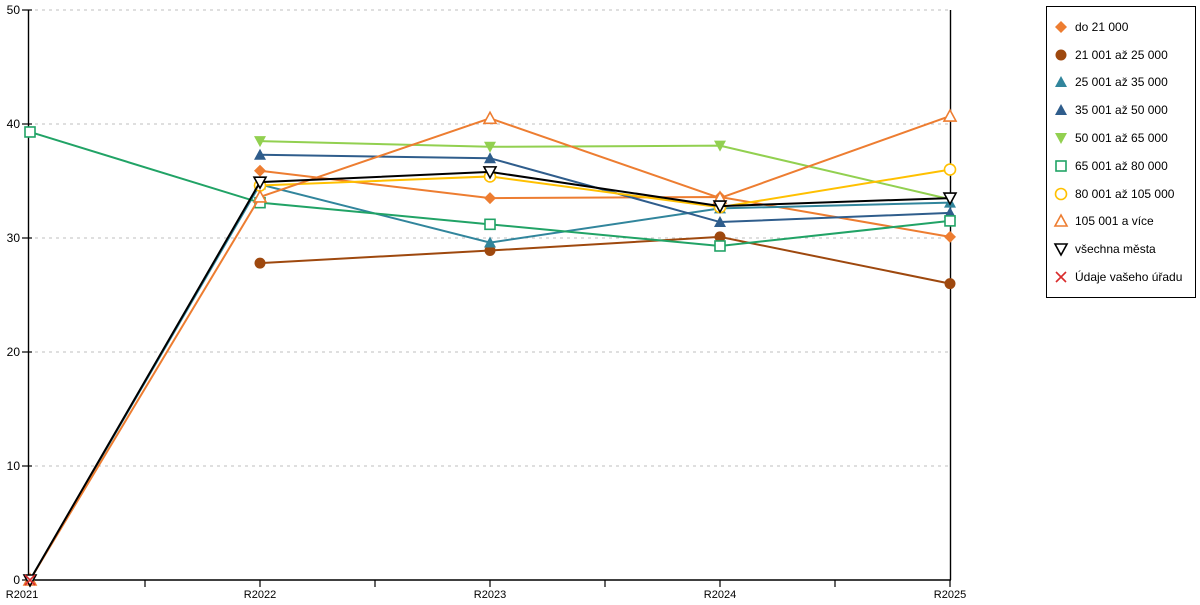 The height and width of the screenshot is (605, 1200). I want to click on legend-label: 80 001 až 105 000, so click(1125, 193).